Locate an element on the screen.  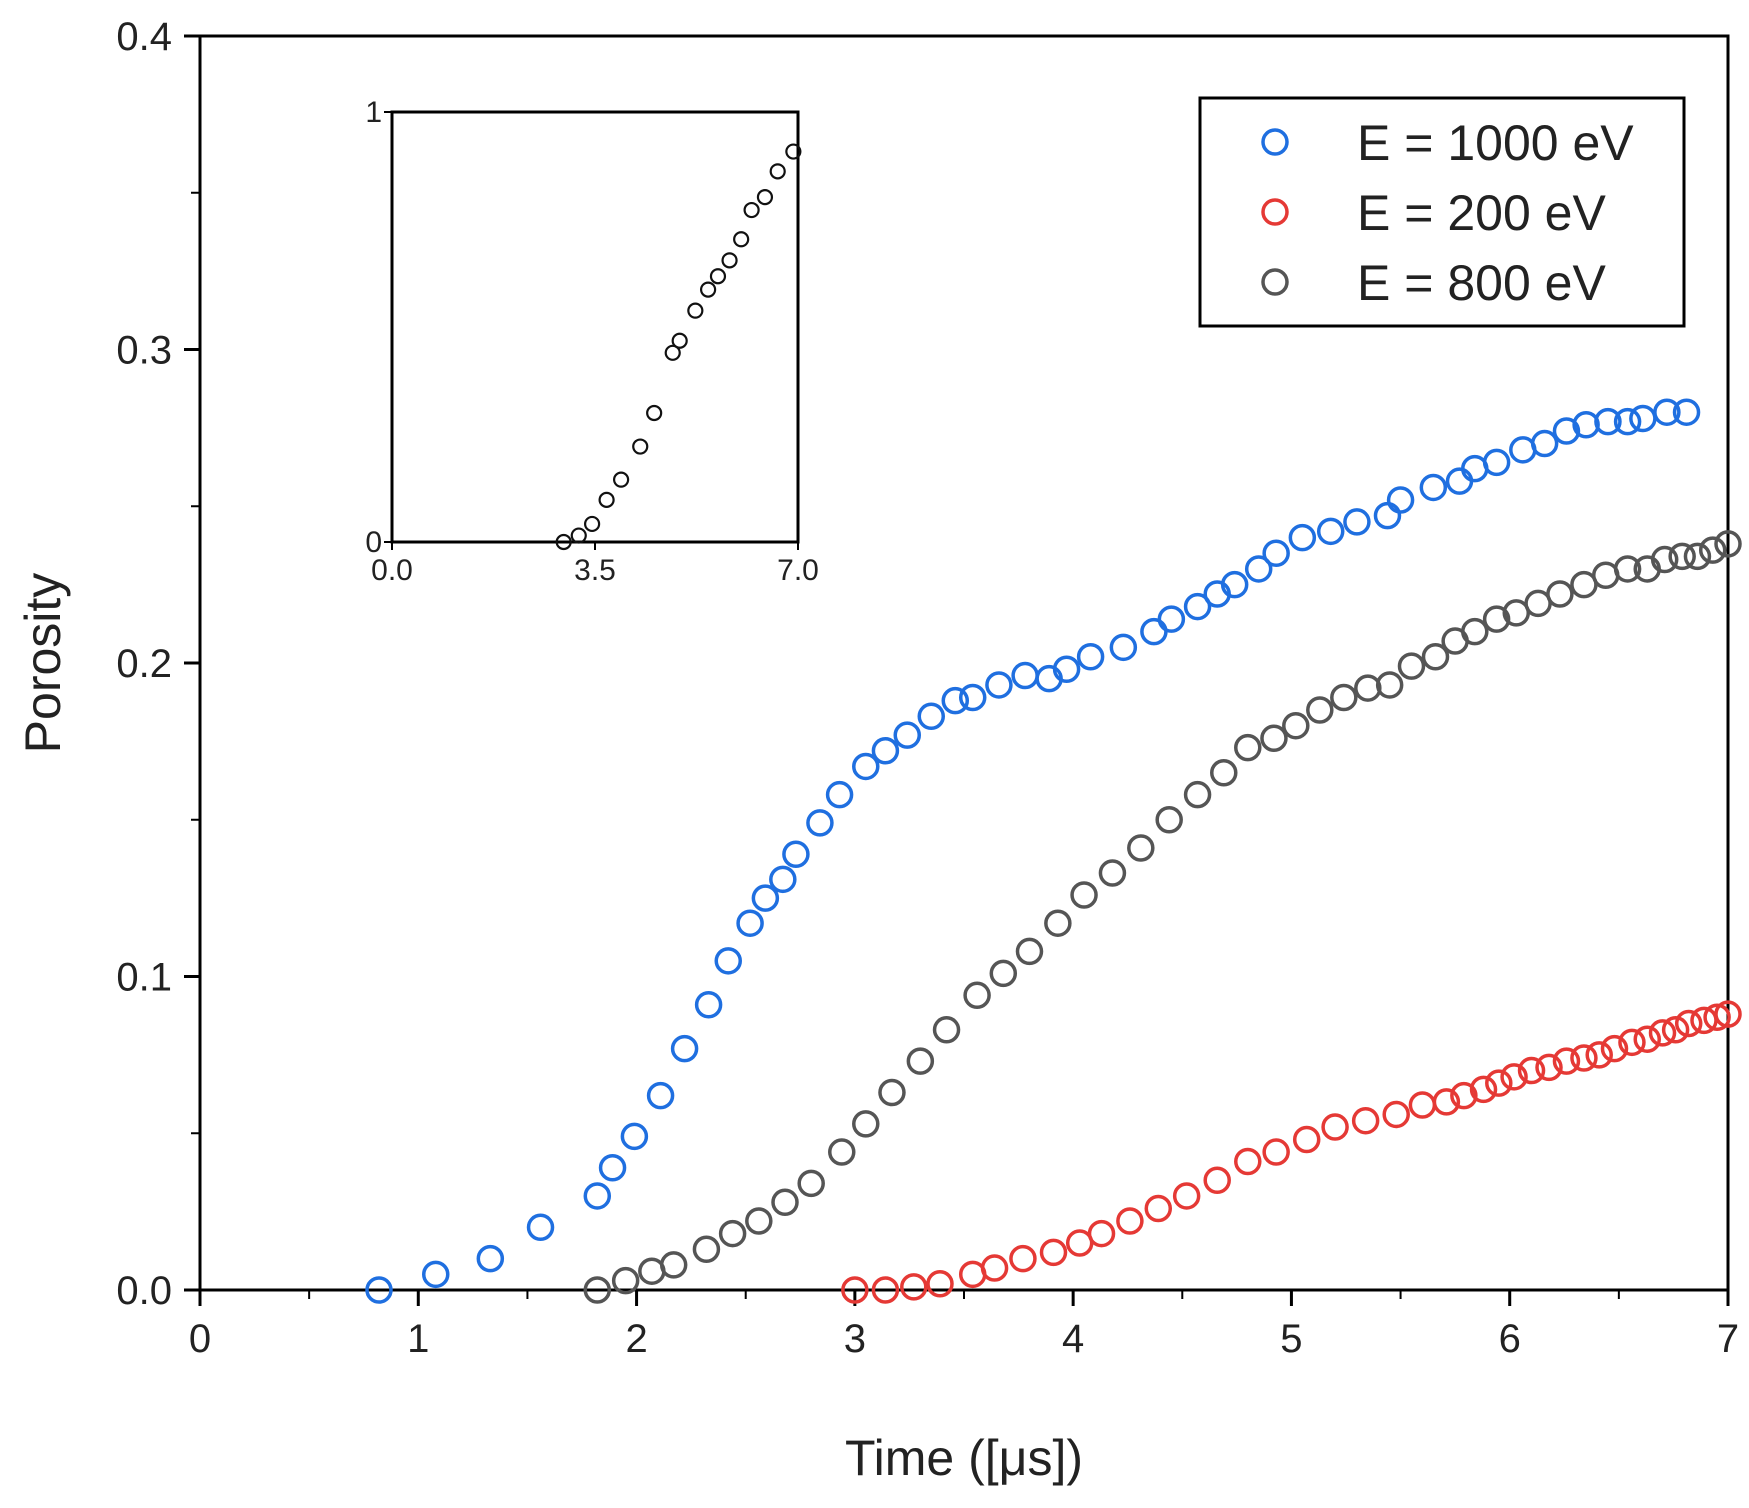
inset-chart: 0.0 3.5 7.0 0 1 is located at coordinates (592, 341).